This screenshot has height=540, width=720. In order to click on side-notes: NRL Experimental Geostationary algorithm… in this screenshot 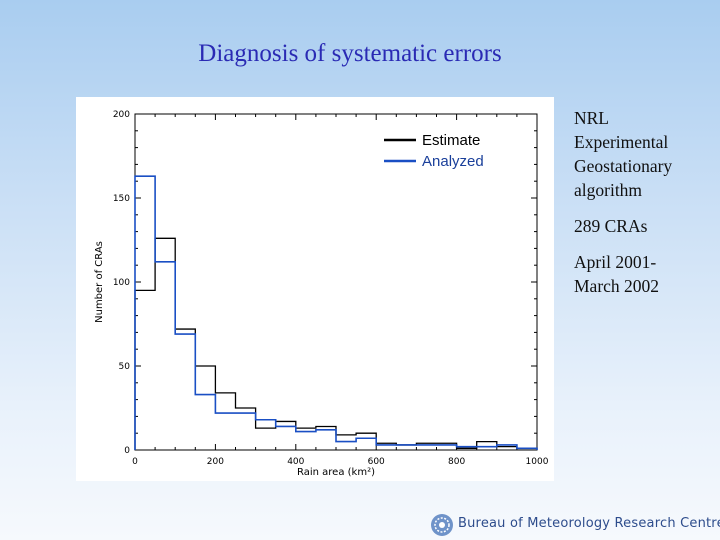, I will do `click(644, 208)`.